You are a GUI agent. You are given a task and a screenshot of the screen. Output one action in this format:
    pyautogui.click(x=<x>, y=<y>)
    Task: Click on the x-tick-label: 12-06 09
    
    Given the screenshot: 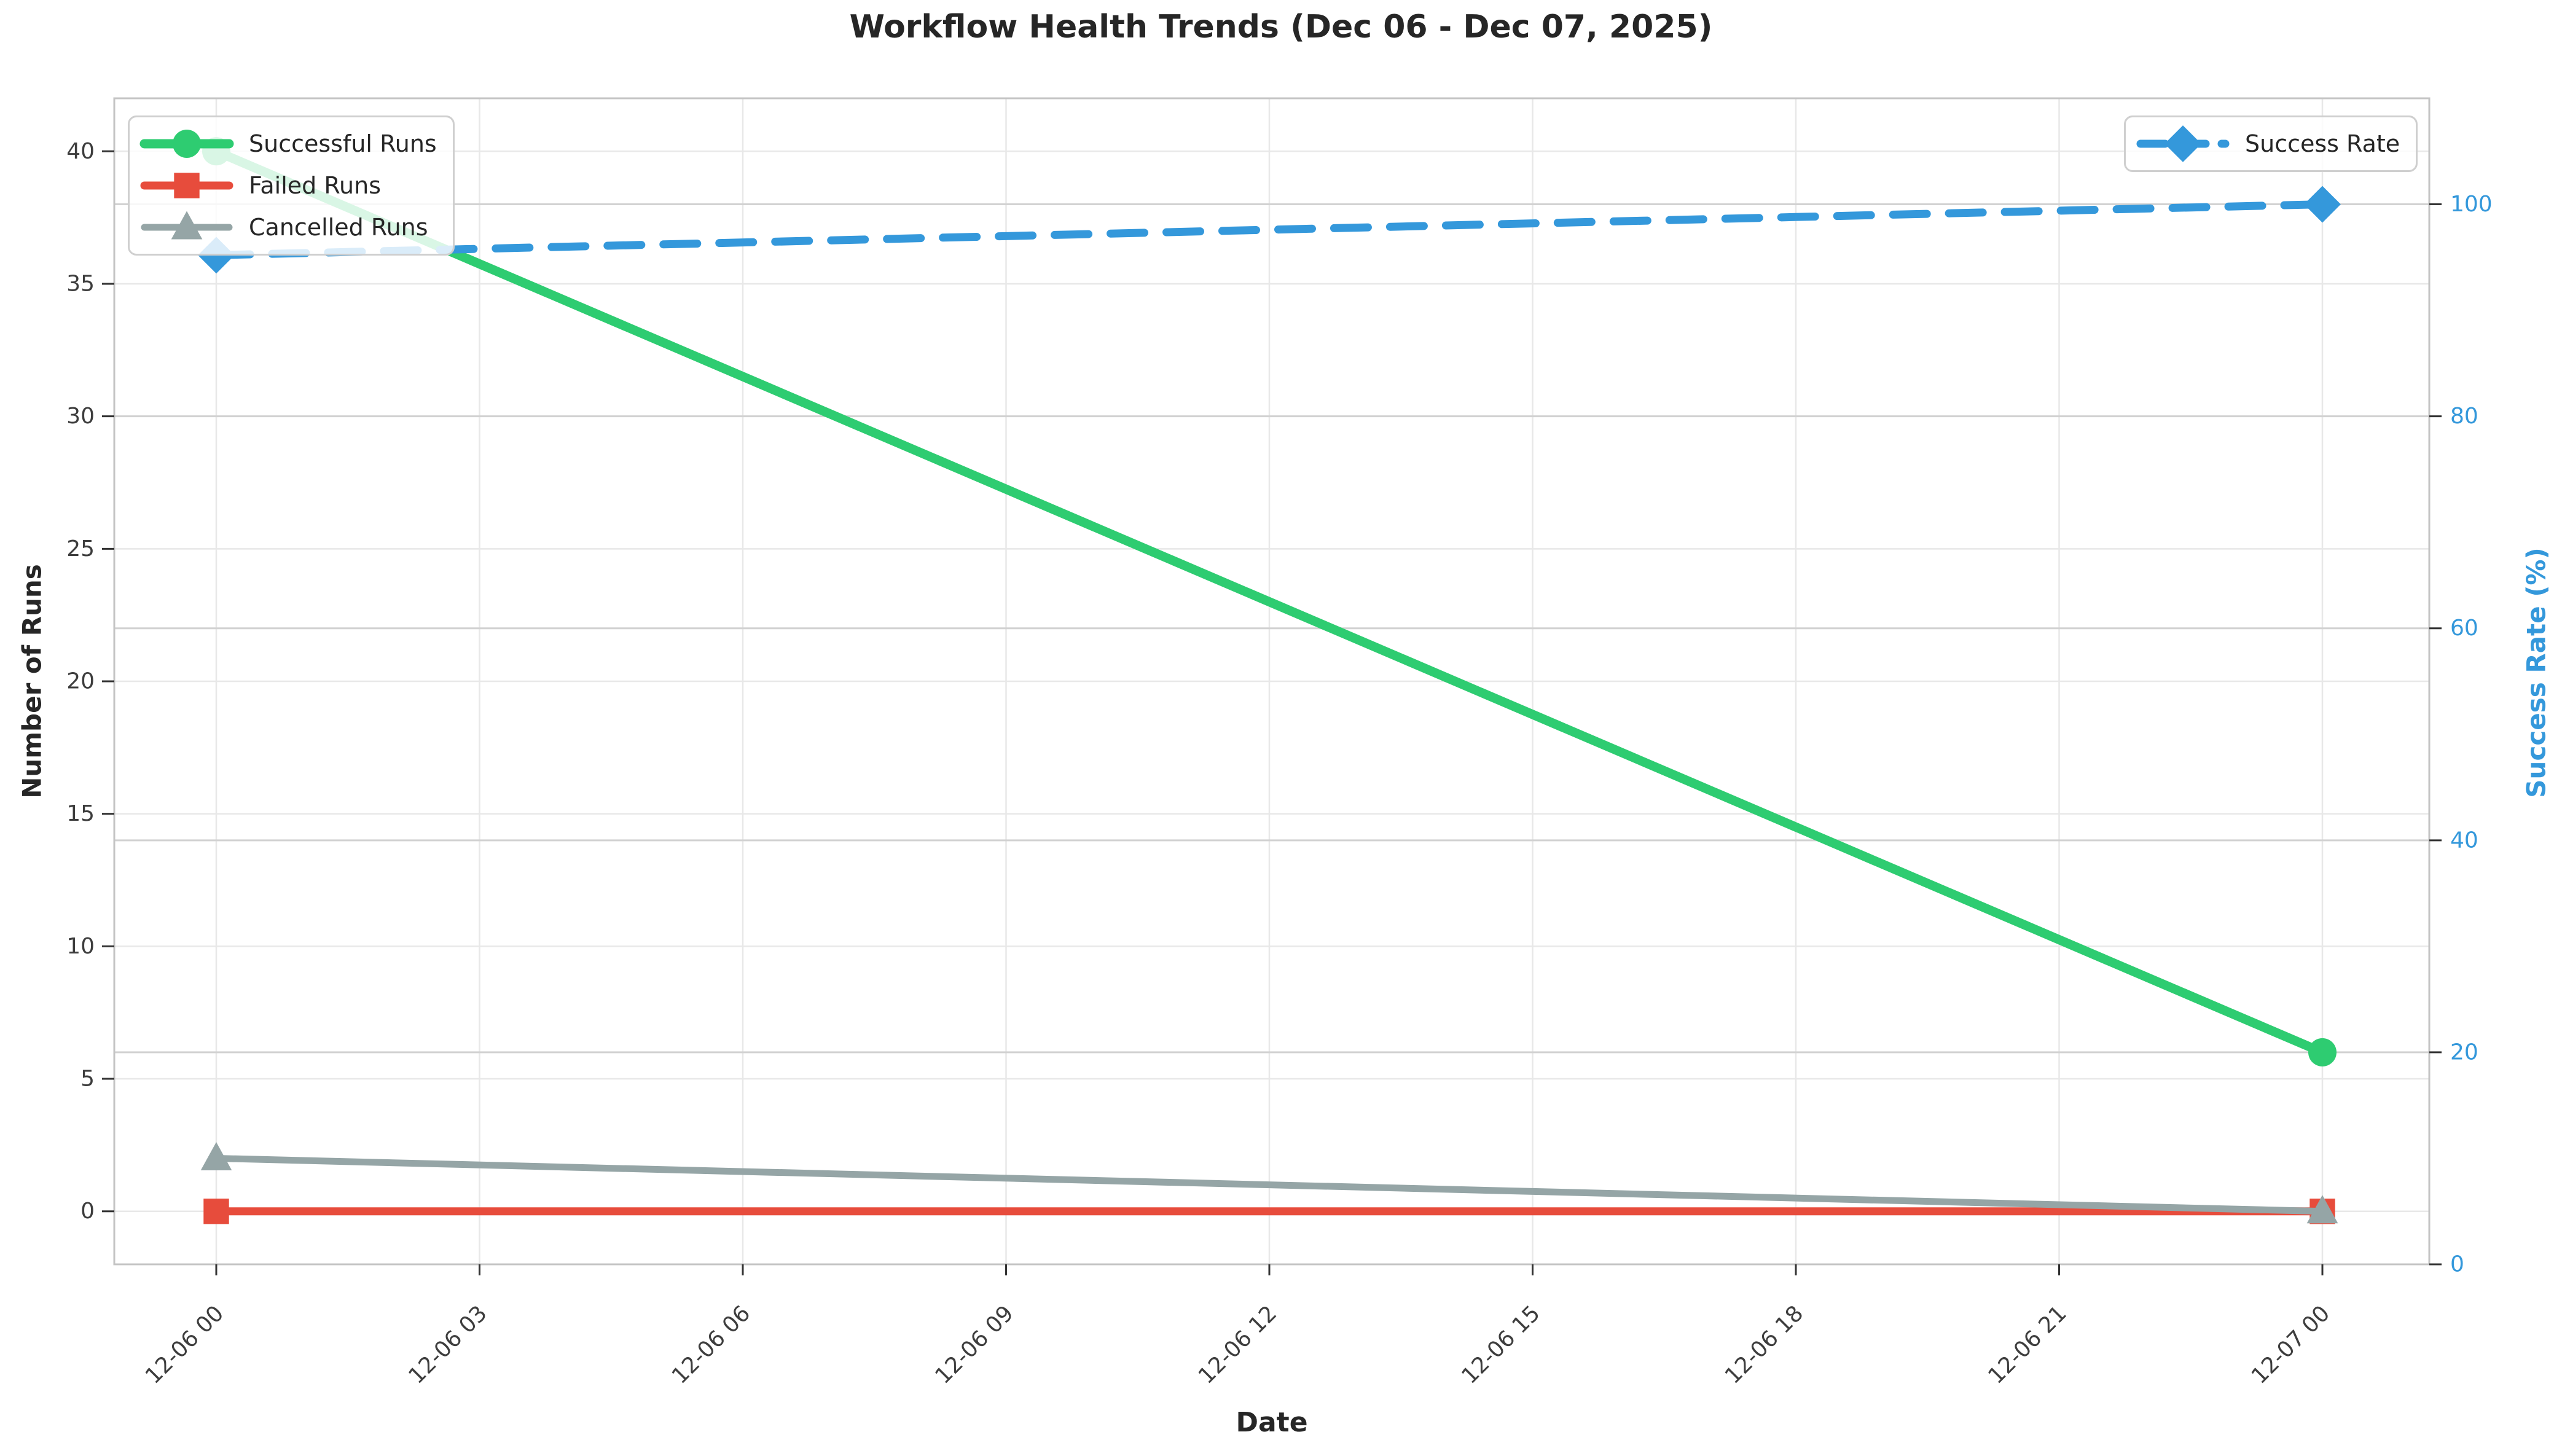 What is the action you would take?
    pyautogui.click(x=974, y=1344)
    